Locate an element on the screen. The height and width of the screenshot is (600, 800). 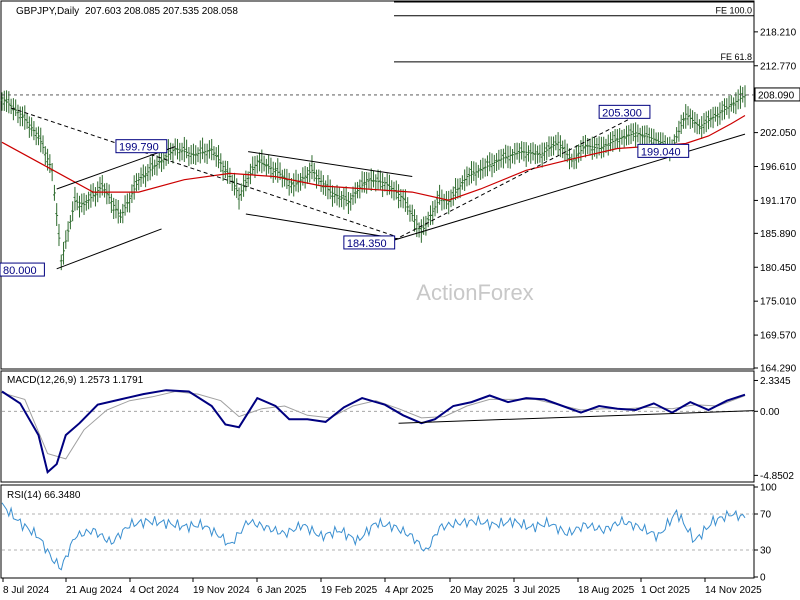
macd-title: MACD(12,26,9) 1.2573 1.1791 is located at coordinates (75, 380).